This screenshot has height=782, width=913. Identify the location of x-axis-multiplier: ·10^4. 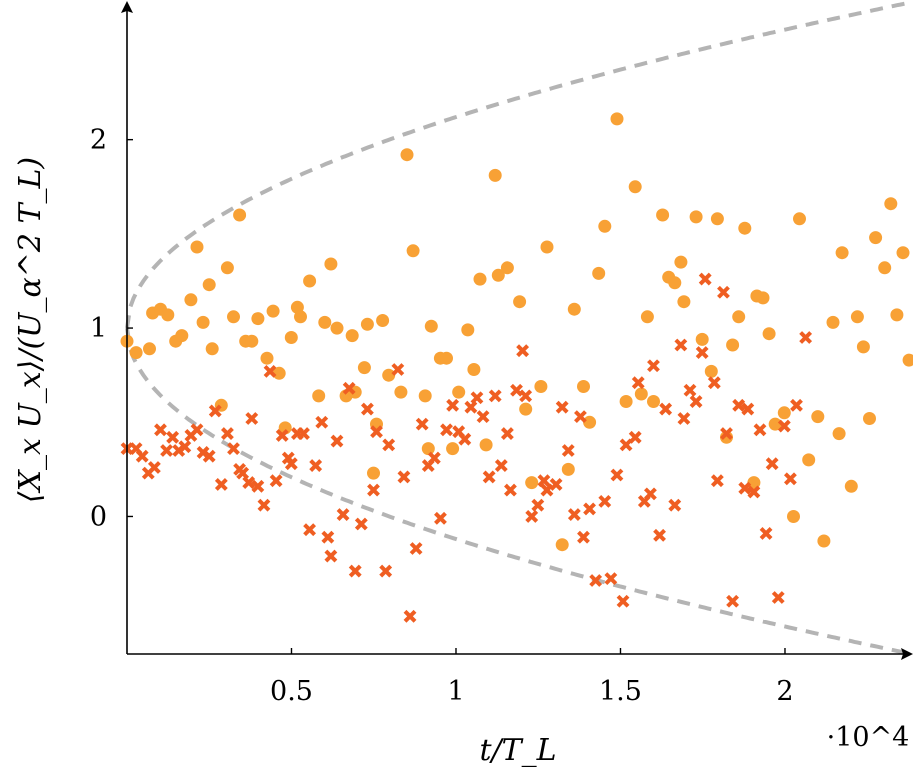
(868, 737).